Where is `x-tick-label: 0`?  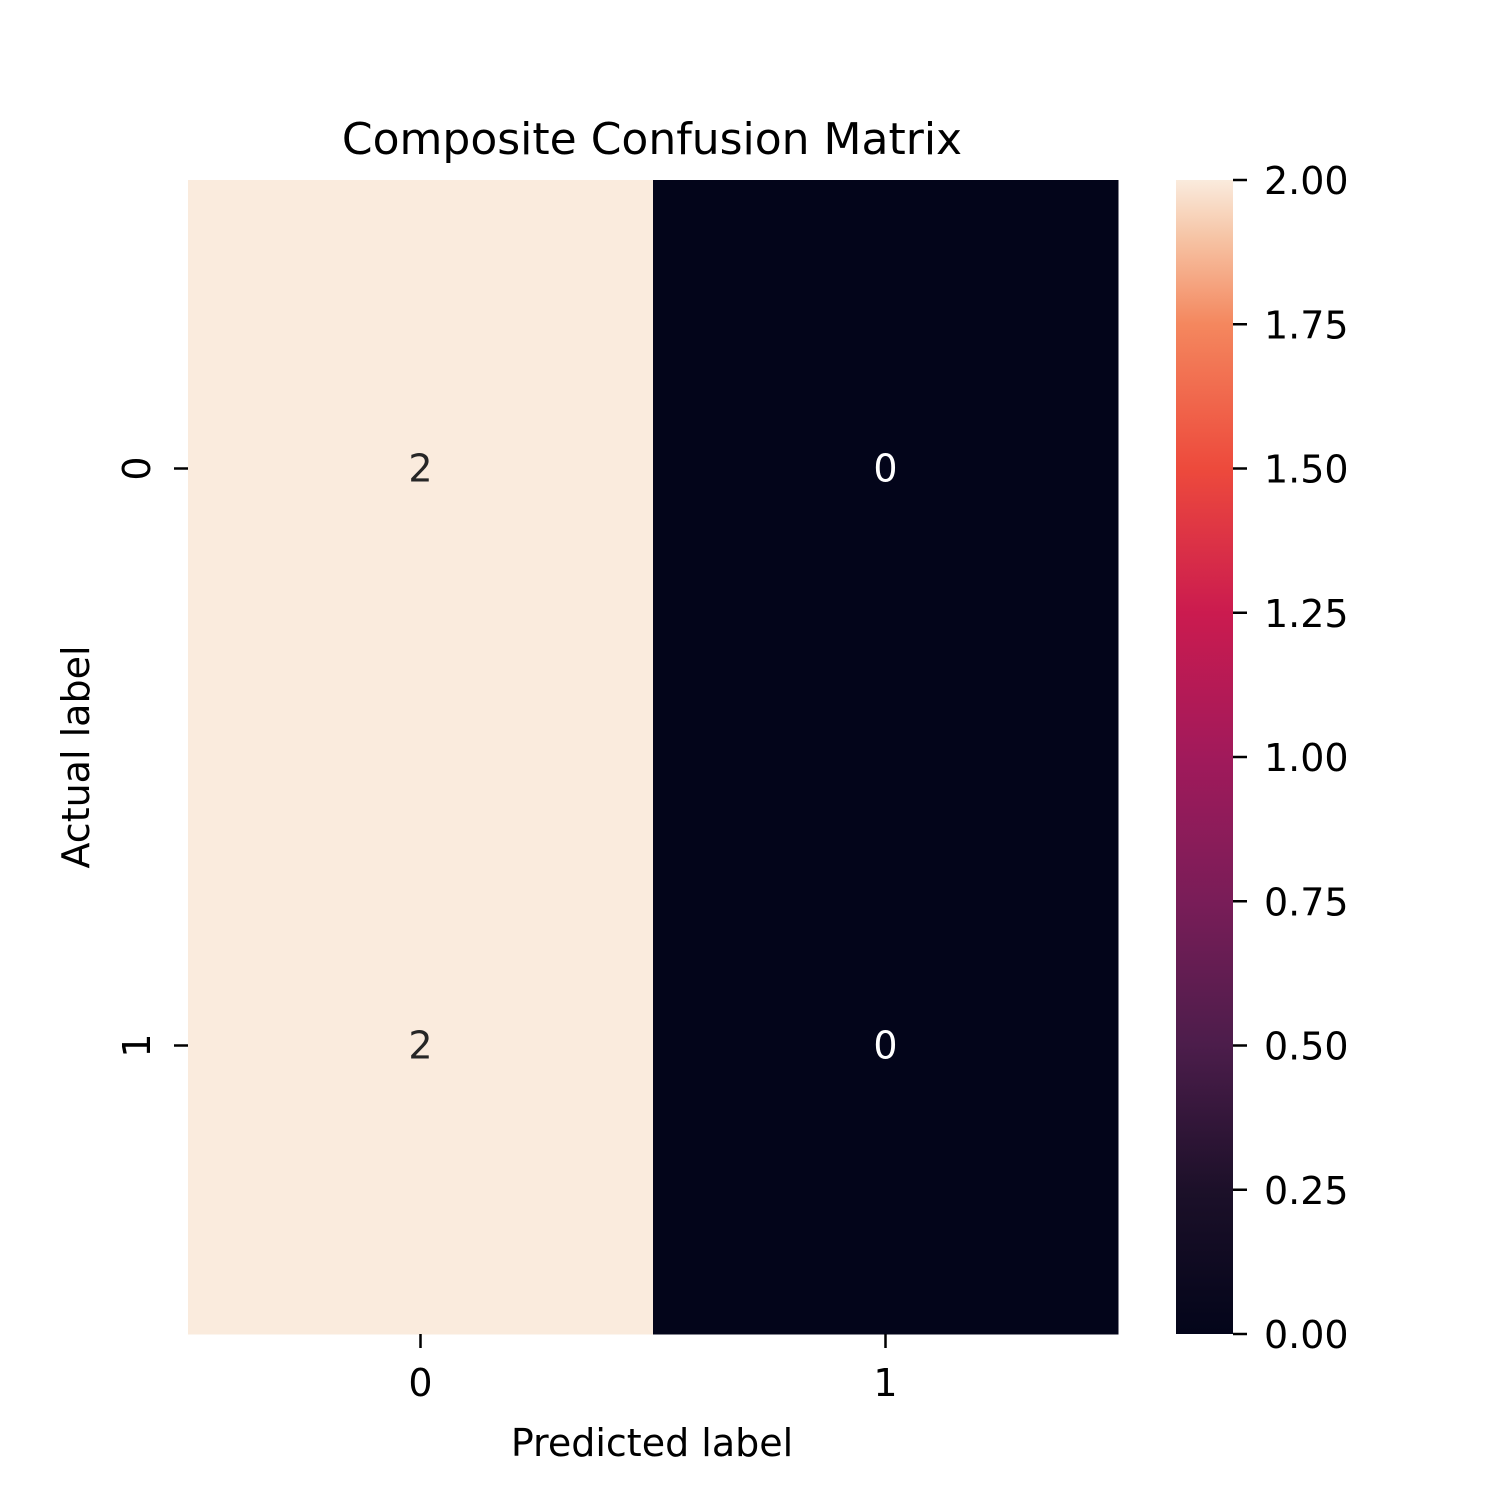
x-tick-label: 0 is located at coordinates (420, 1383).